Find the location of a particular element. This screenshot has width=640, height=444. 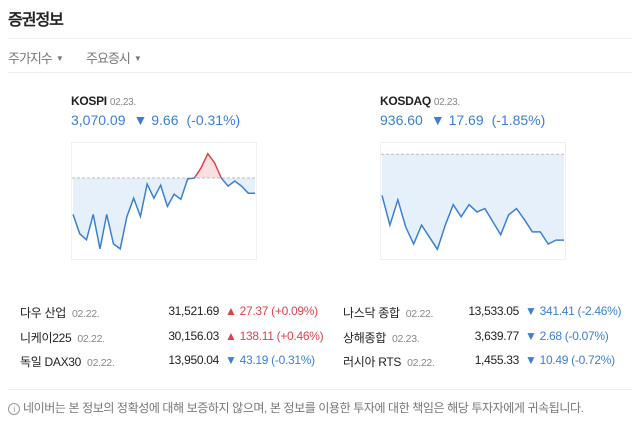

market-change: ▼ 10.49 (-0.72%) is located at coordinates (570, 360).